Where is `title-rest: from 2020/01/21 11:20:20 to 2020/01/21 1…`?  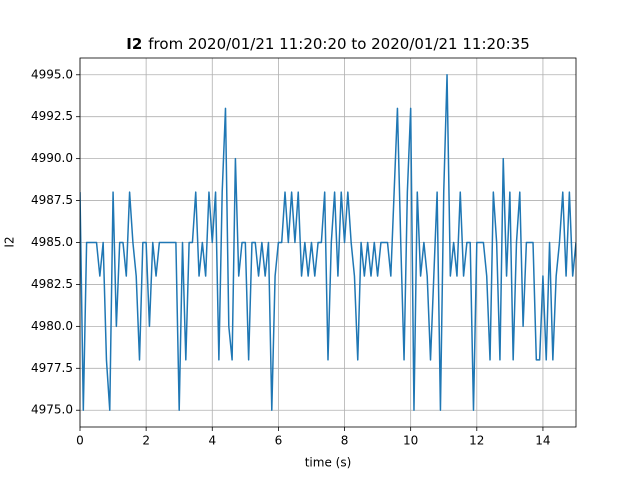
title-rest: from 2020/01/21 11:20:20 to 2020/01/21 1… is located at coordinates (338, 44).